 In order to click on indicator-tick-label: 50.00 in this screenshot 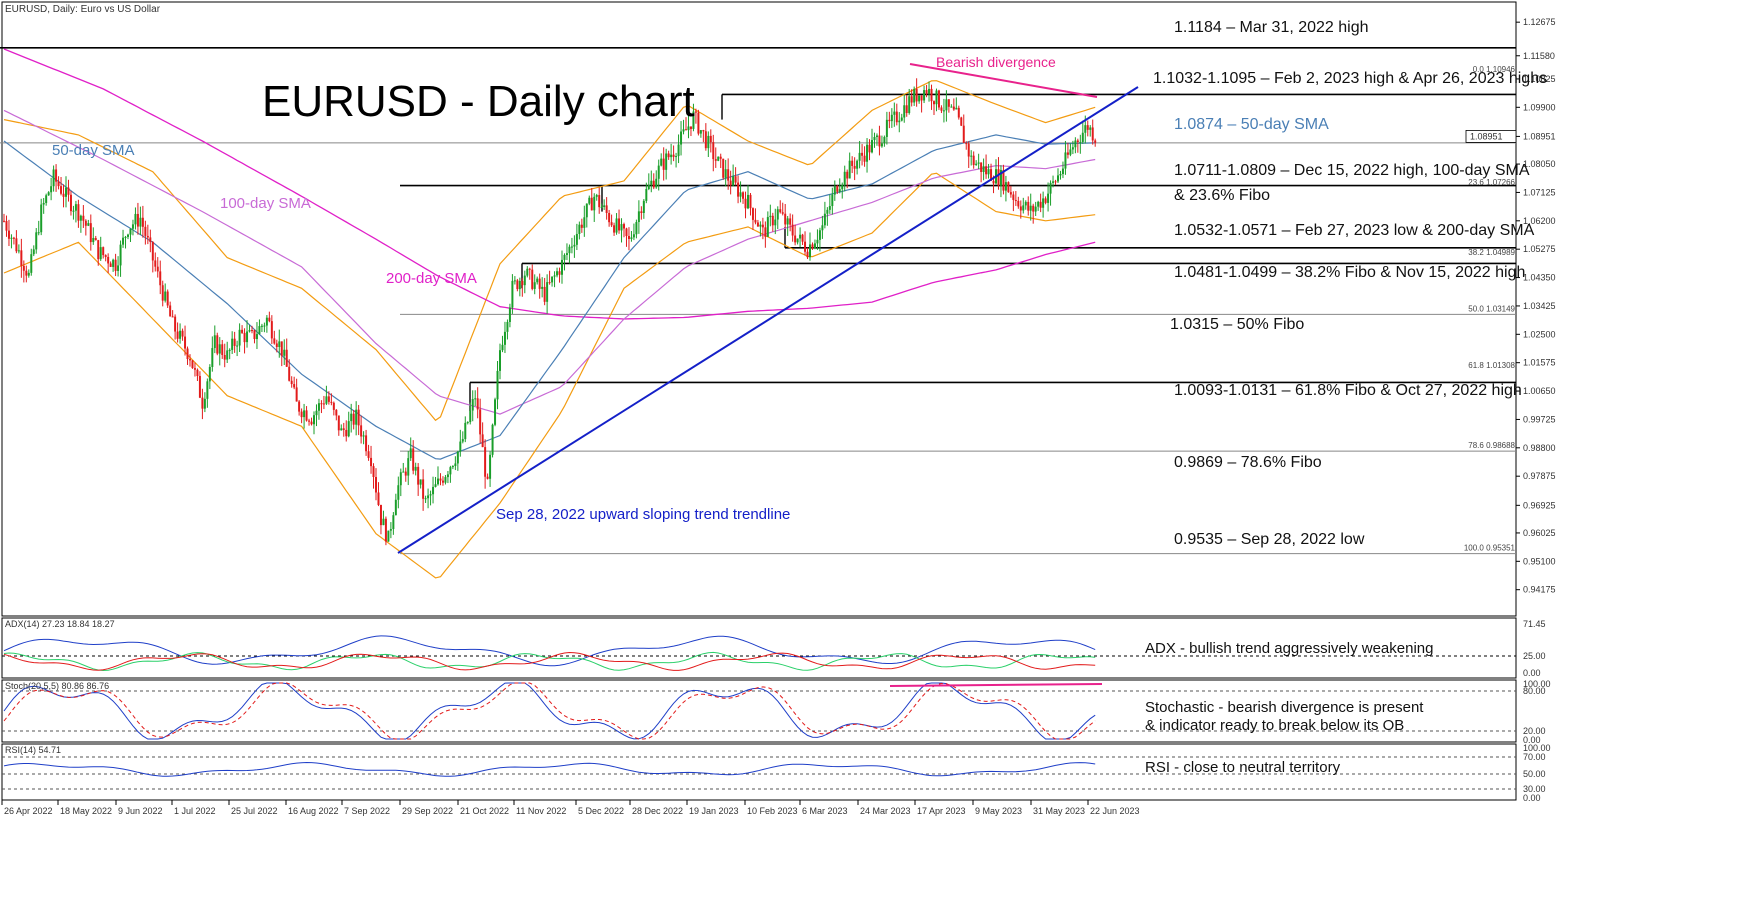, I will do `click(1534, 774)`.